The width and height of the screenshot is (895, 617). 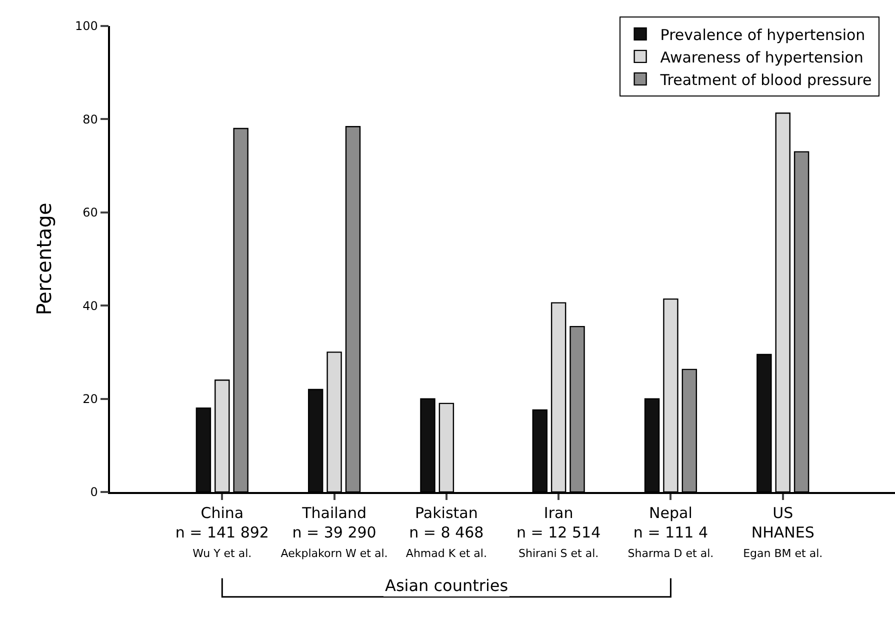 I want to click on y-tick-label: 80, so click(x=90, y=119).